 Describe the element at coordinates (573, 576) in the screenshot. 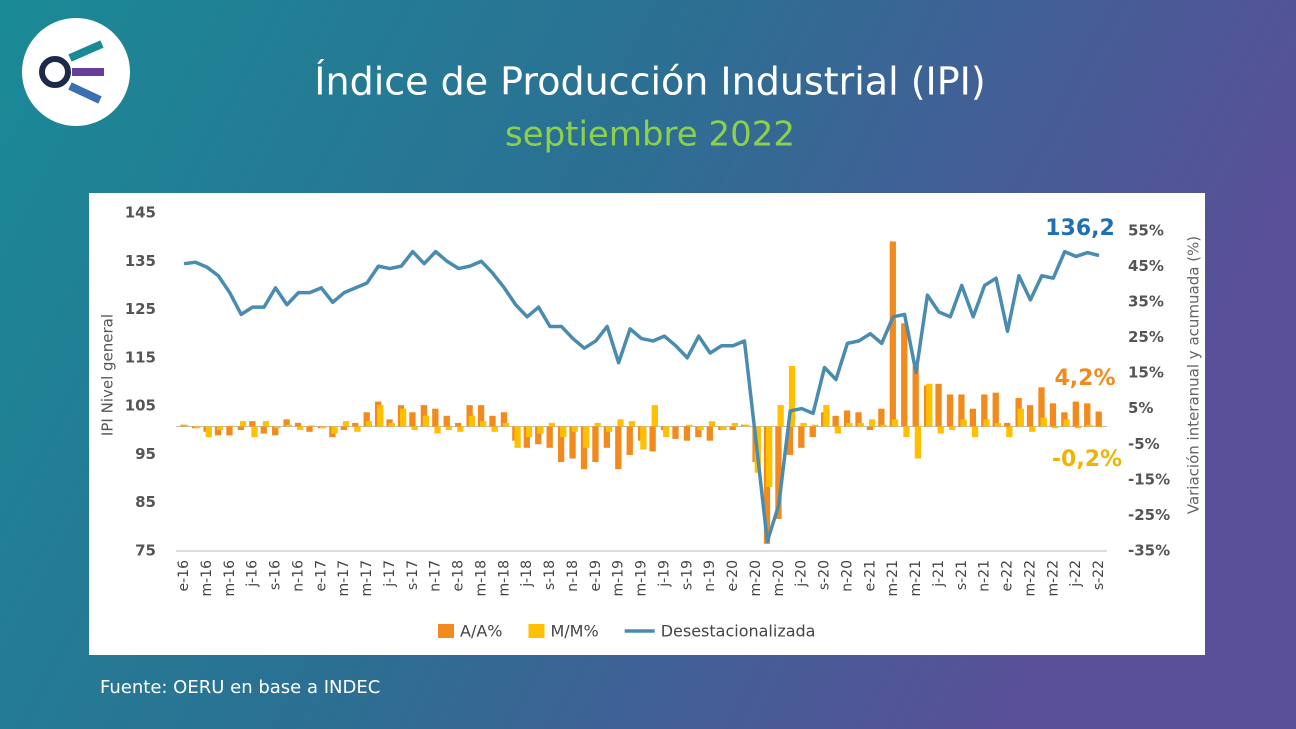

I see `x-tick-label: n-18` at that location.